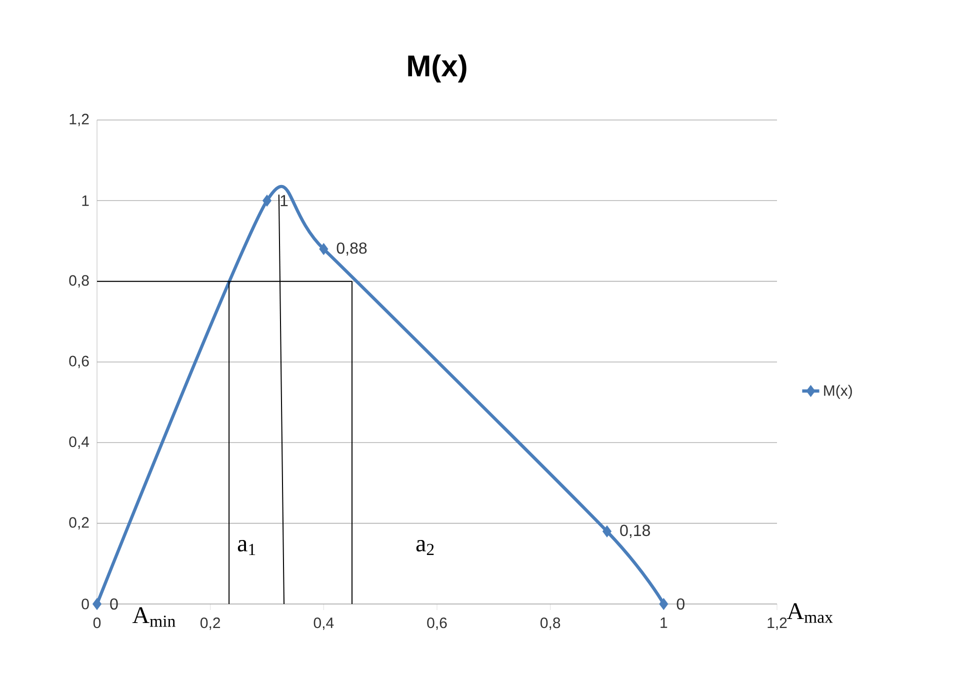  I want to click on data-label: 0,88, so click(351, 249).